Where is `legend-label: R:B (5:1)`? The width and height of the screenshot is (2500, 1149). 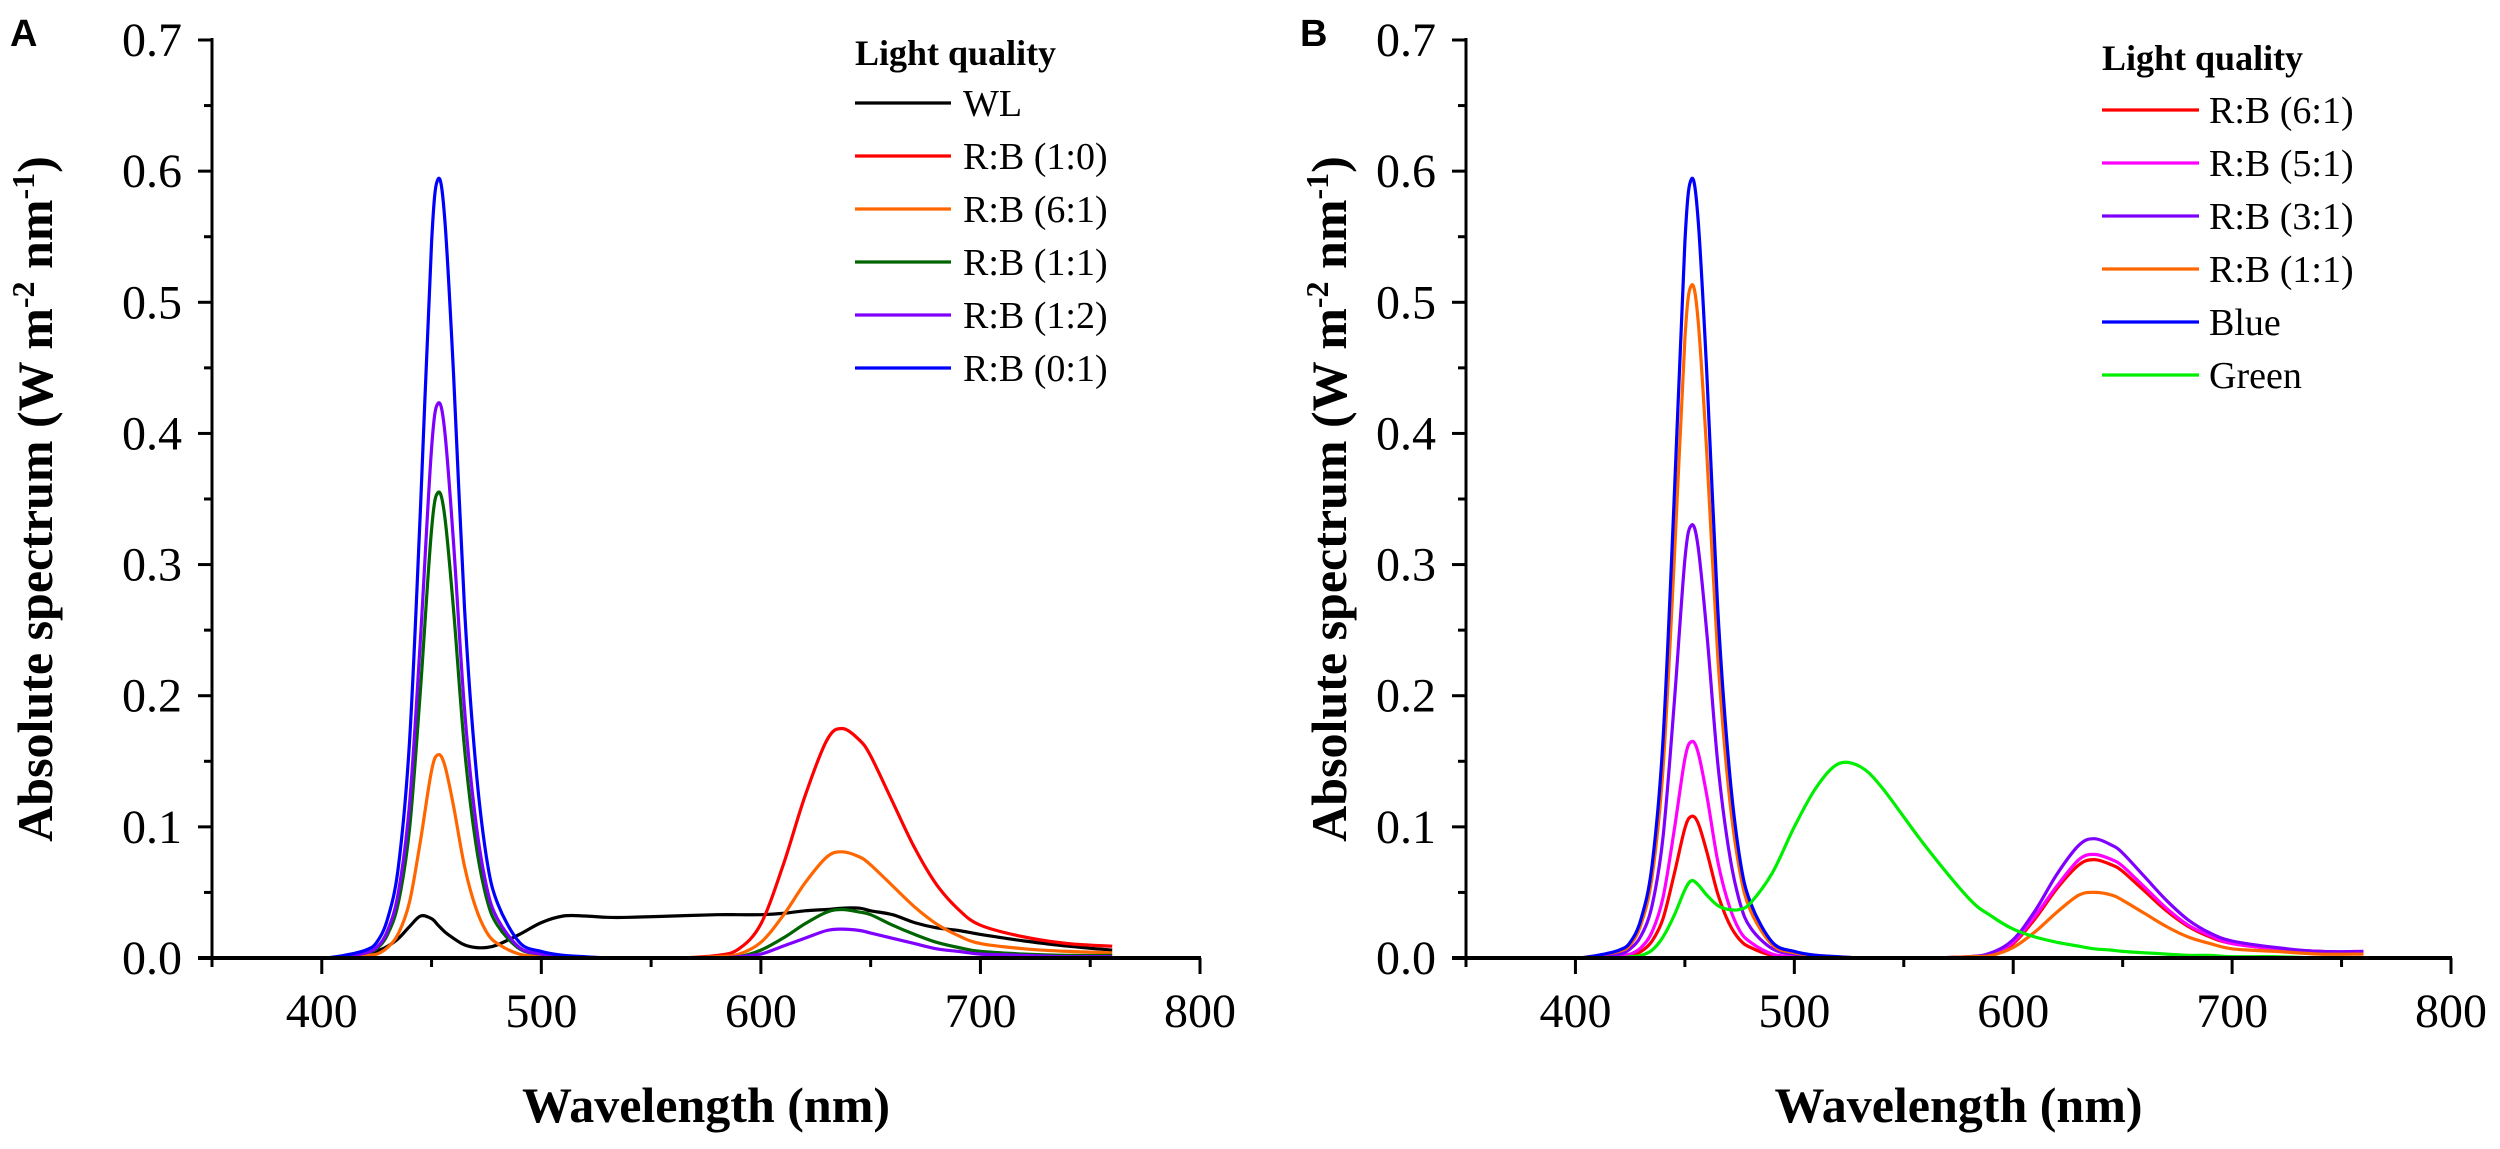 legend-label: R:B (5:1) is located at coordinates (2281, 164).